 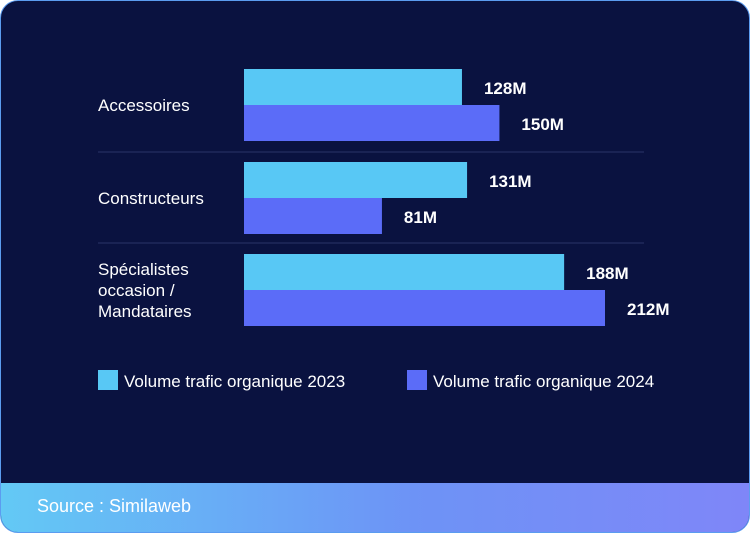 I want to click on source-footer: Source : Similaweb, so click(x=375, y=507).